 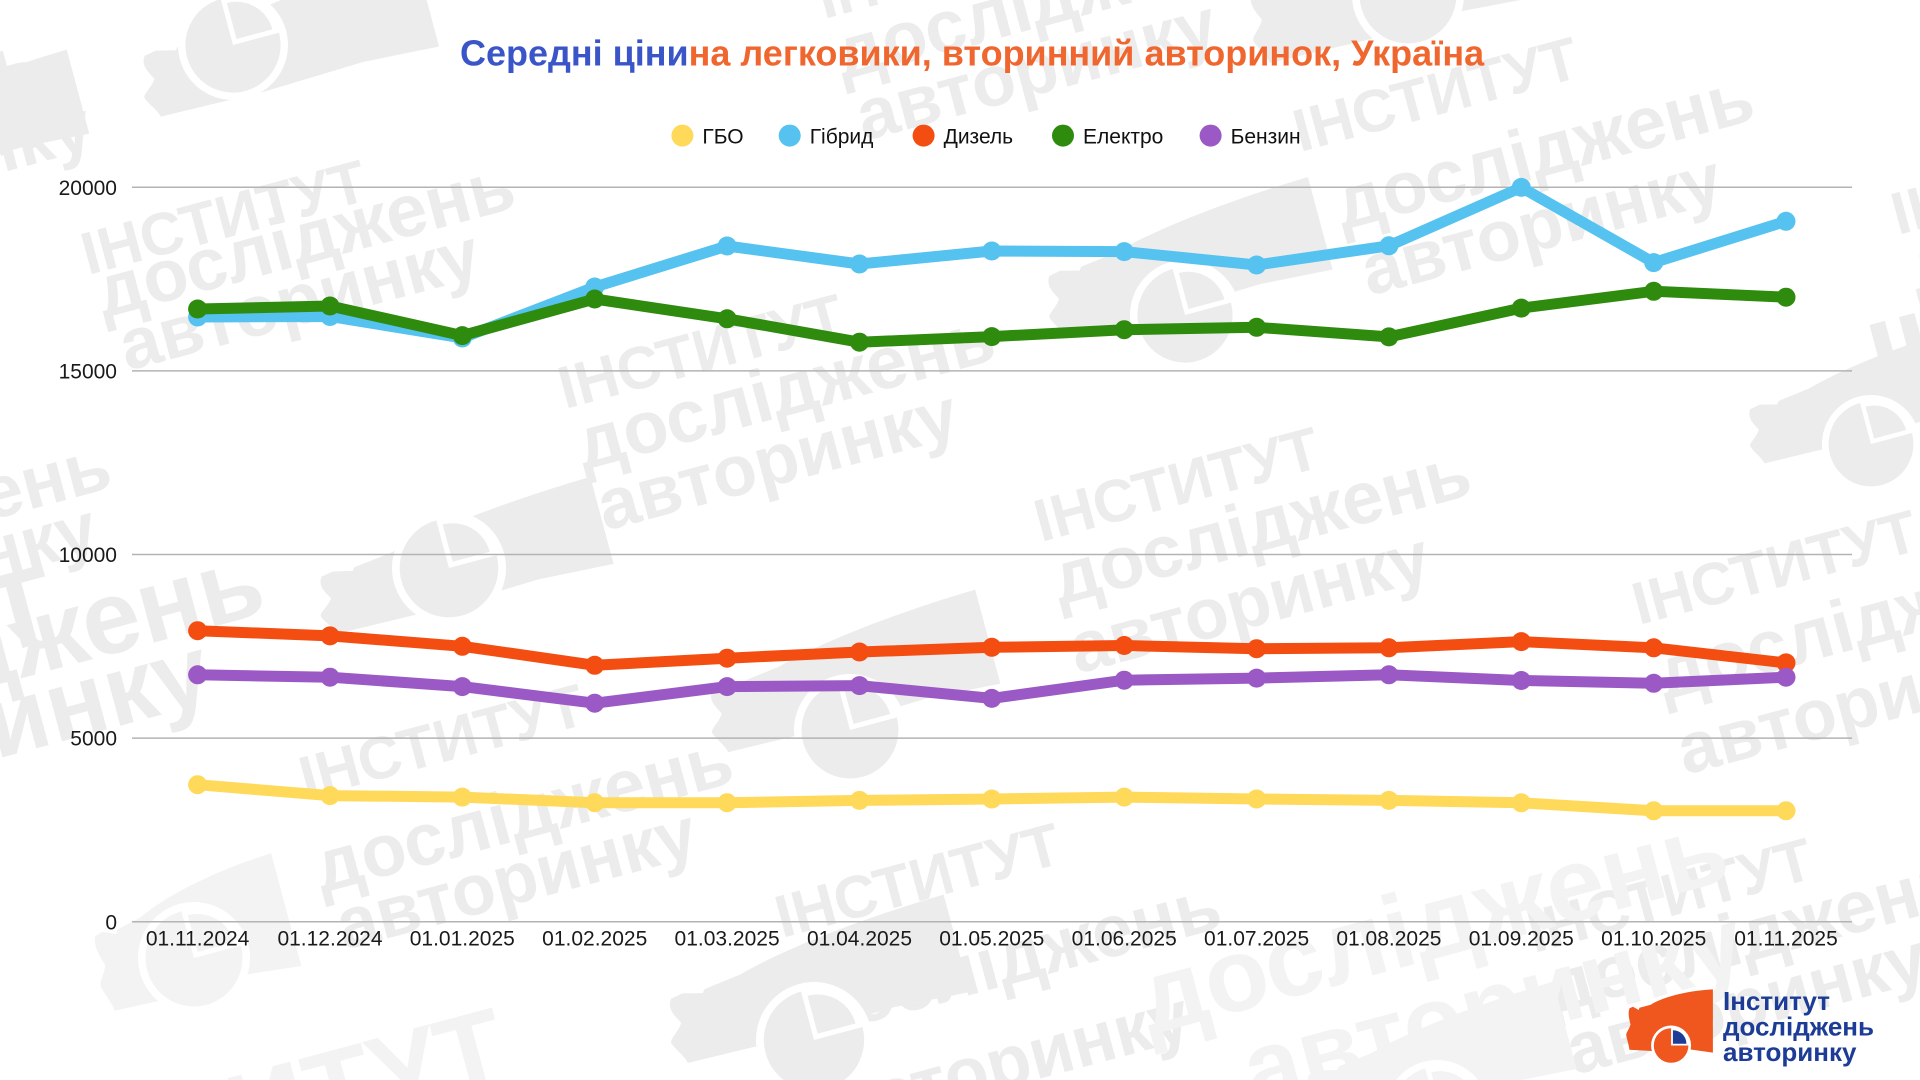 I want to click on svg-text: авторинку, so click(x=1790, y=1052).